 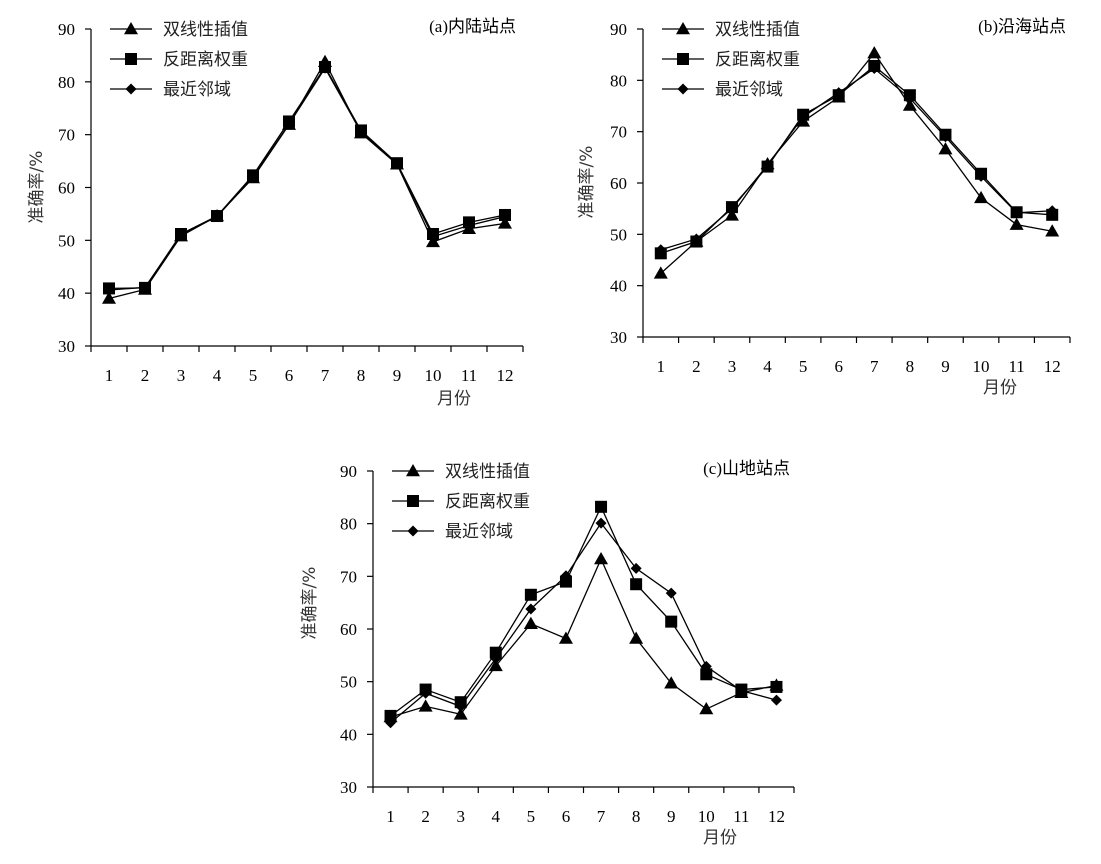 I want to click on legend-marker-triangle, so click(x=131, y=28).